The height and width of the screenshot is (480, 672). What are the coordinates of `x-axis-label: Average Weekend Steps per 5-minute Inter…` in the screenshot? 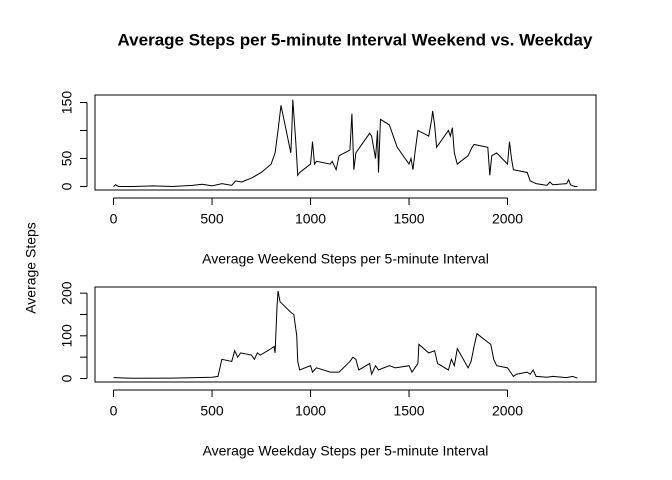 It's located at (345, 259).